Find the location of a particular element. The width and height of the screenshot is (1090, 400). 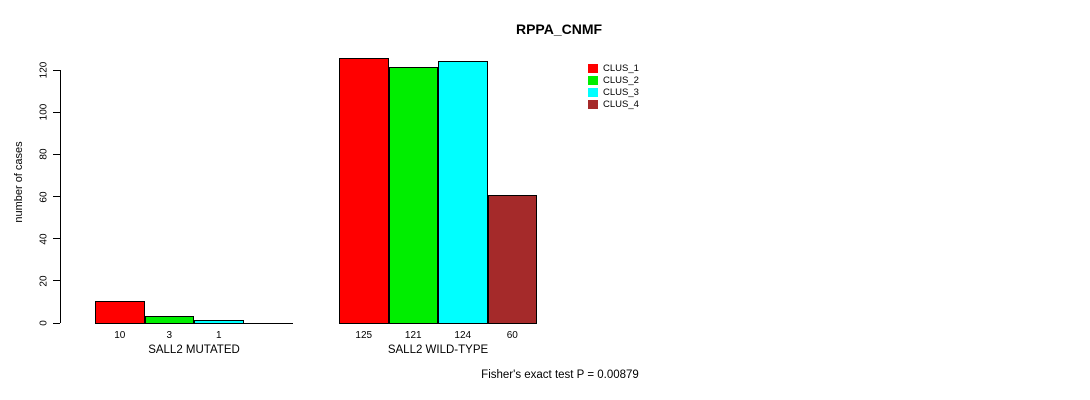

bar-value-label: 121 is located at coordinates (413, 335).